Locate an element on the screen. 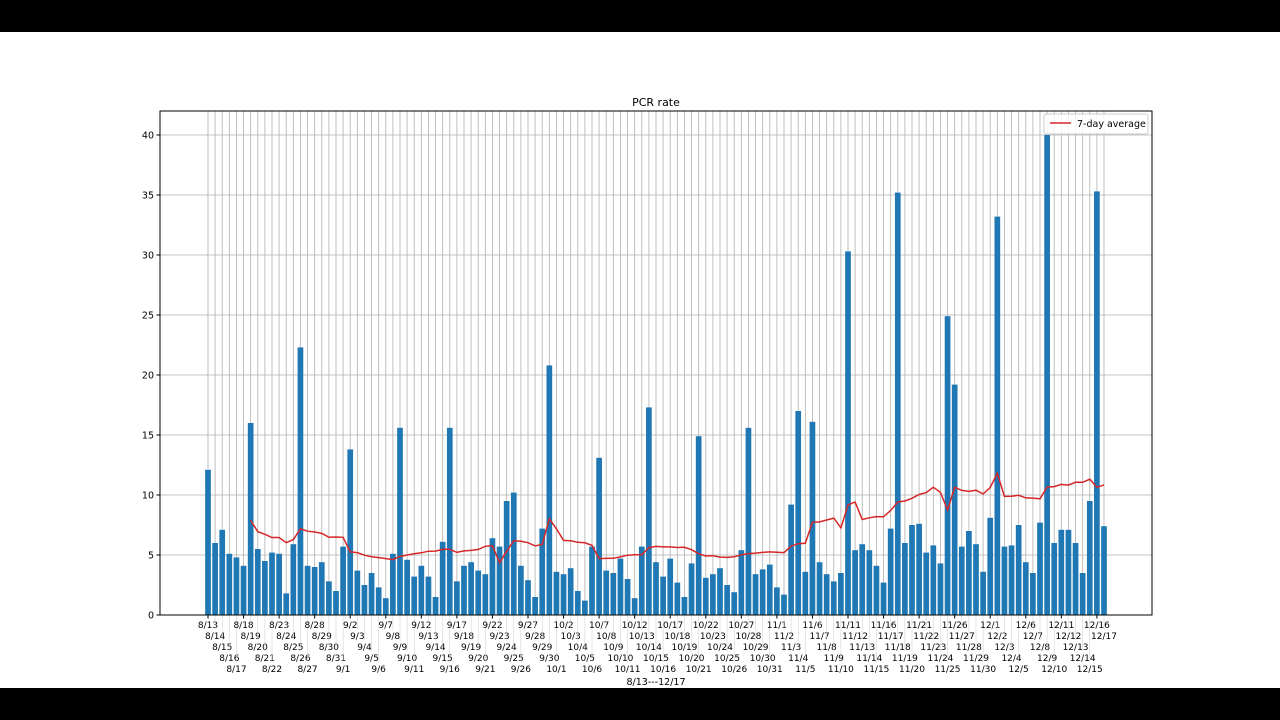  x-tick-label: 9/16 is located at coordinates (450, 670).